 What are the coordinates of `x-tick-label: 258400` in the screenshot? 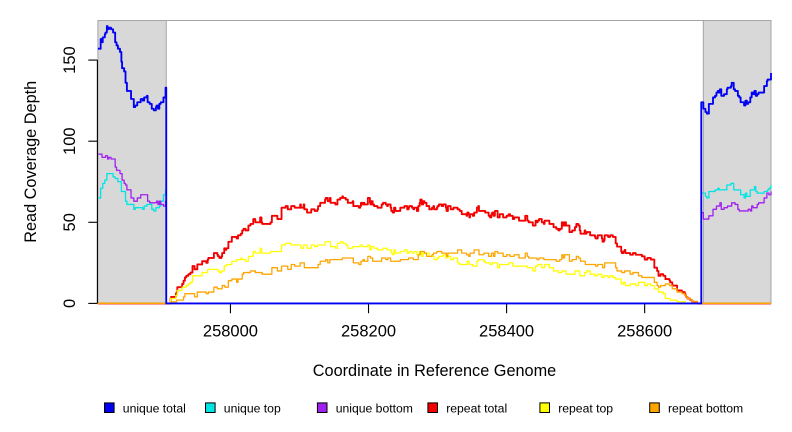 It's located at (506, 332).